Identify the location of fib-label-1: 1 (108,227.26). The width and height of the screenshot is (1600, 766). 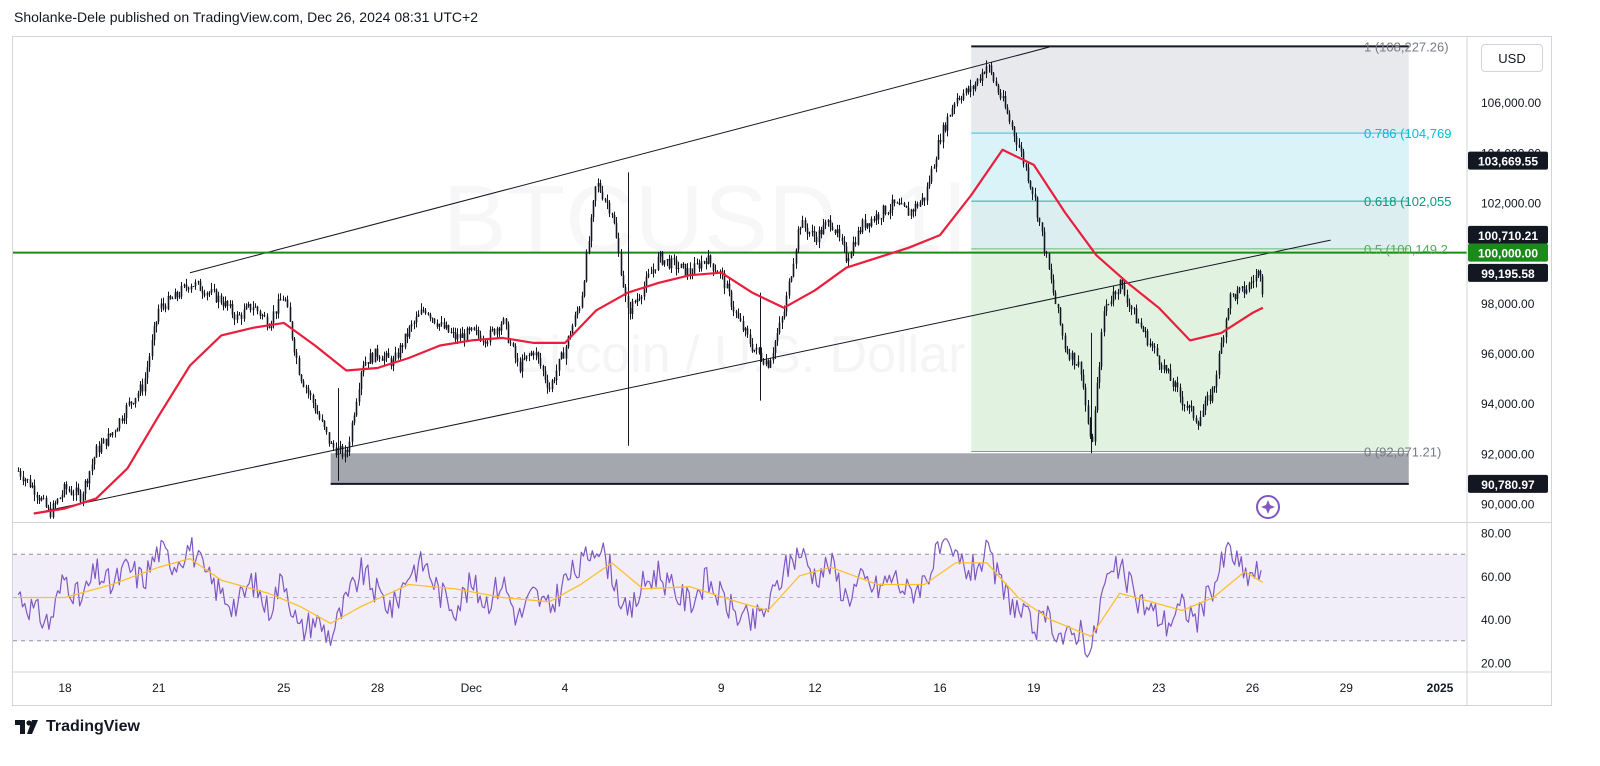
(1406, 46).